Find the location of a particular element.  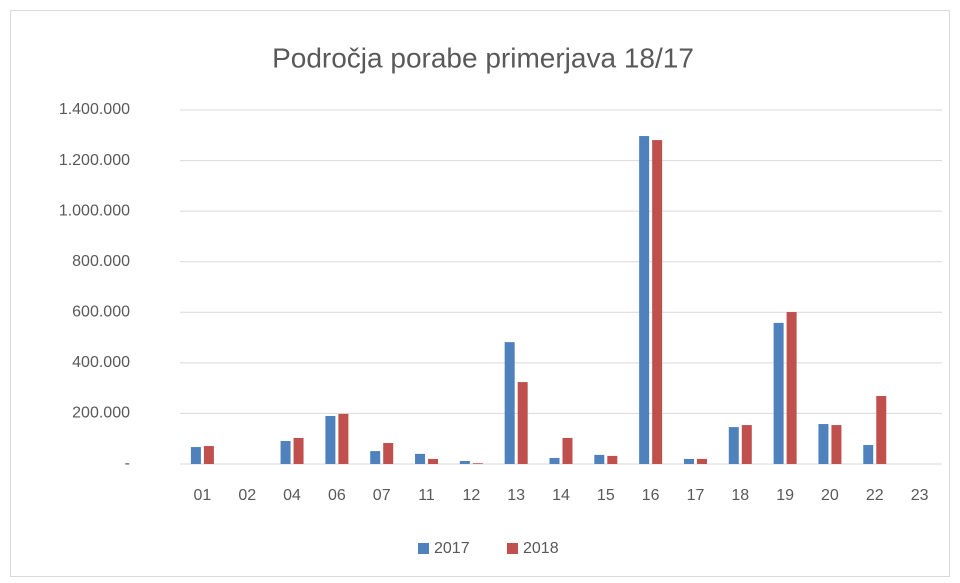

x-tick-label: 17 is located at coordinates (696, 495).